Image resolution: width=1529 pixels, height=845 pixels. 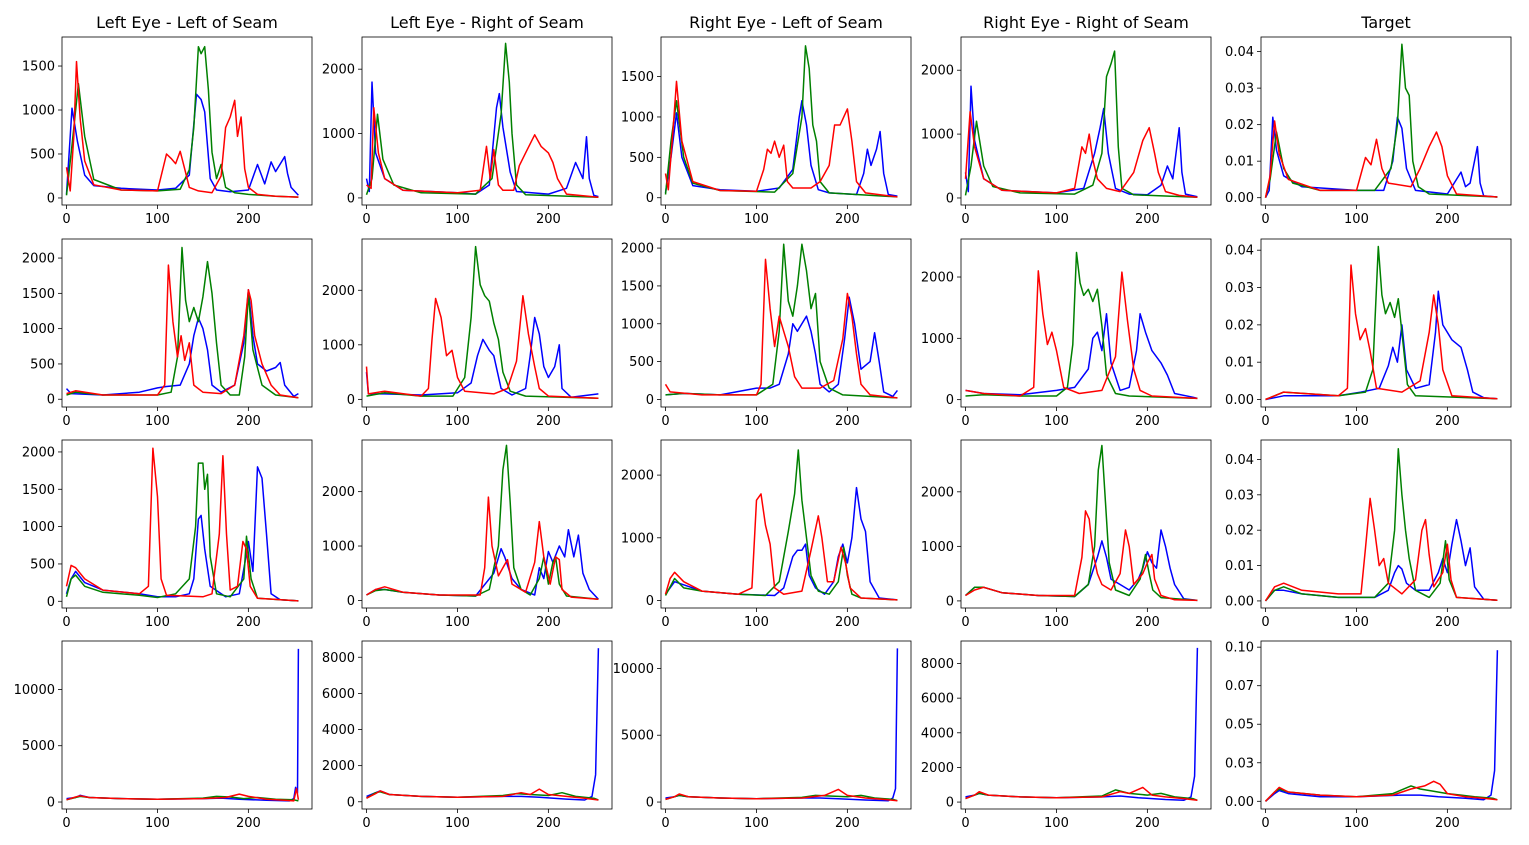 I want to click on y-tick-label: 0.00, so click(x=1239, y=198).